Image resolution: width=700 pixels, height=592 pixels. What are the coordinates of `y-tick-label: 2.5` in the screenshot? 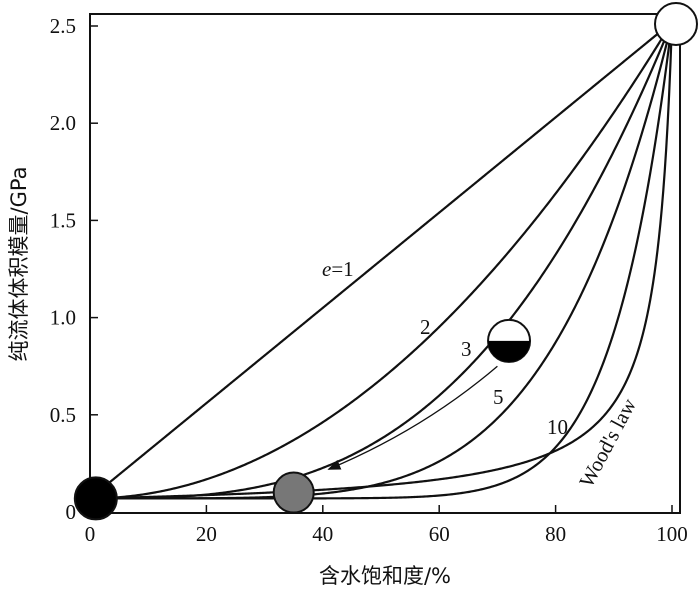 It's located at (63, 26).